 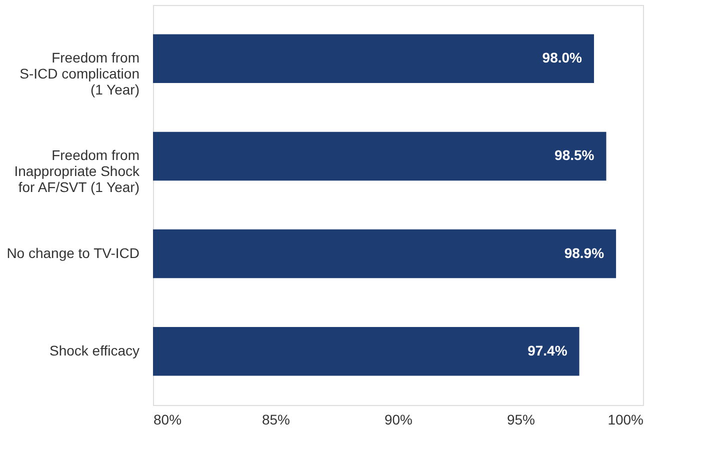 What do you see at coordinates (584, 252) in the screenshot?
I see `data-label: 98.9%` at bounding box center [584, 252].